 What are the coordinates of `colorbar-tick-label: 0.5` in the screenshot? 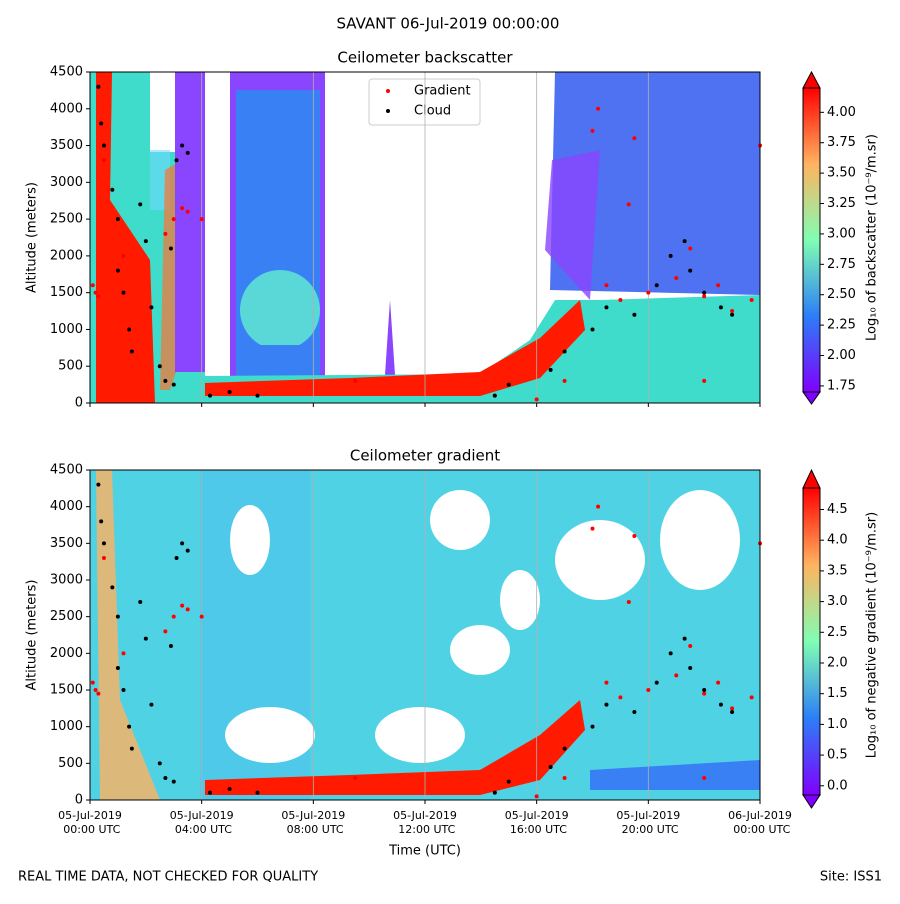 It's located at (837, 755).